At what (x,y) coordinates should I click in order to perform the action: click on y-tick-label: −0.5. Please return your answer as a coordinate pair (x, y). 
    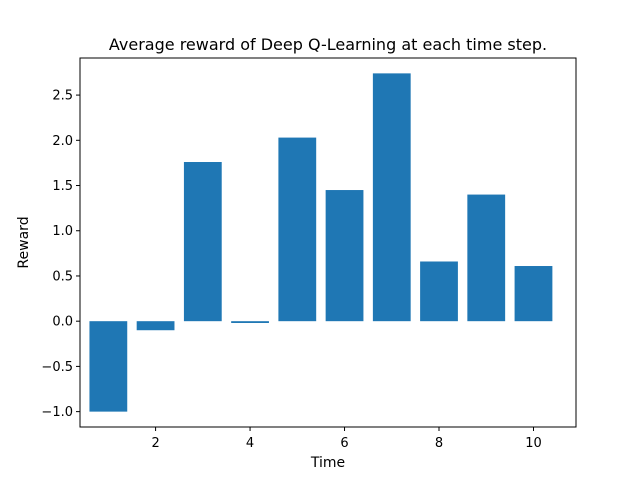
    Looking at the image, I should click on (57, 367).